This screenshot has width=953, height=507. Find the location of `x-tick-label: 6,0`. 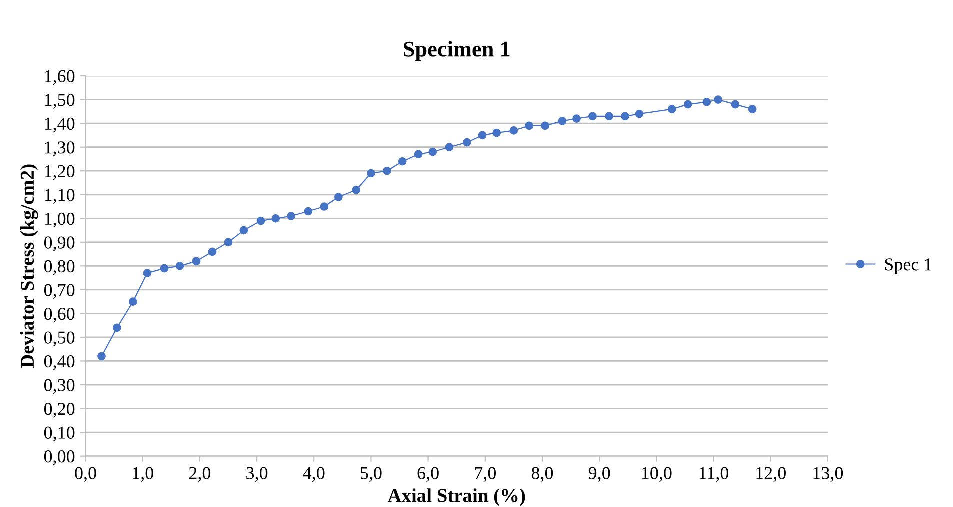

x-tick-label: 6,0 is located at coordinates (428, 474).